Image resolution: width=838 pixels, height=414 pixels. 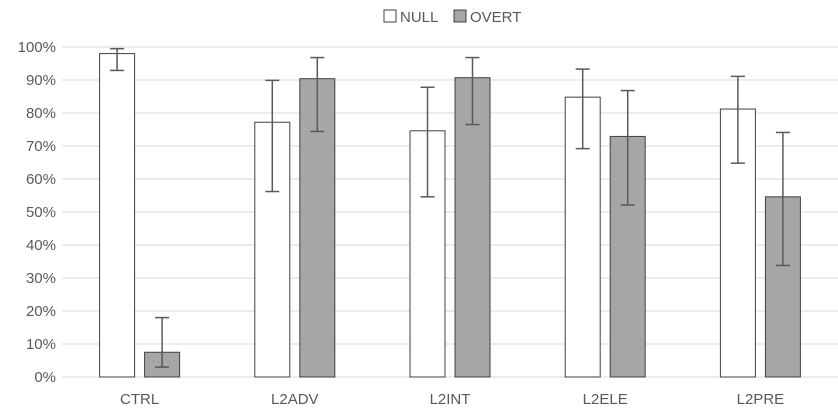 What do you see at coordinates (45, 377) in the screenshot?
I see `y-tick-label: 0%` at bounding box center [45, 377].